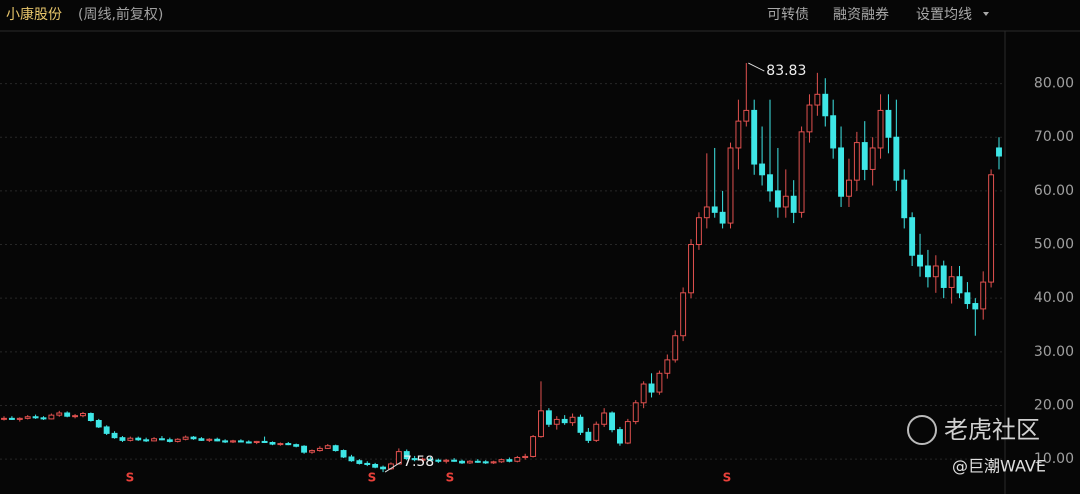 The width and height of the screenshot is (1080, 494). What do you see at coordinates (34, 14) in the screenshot?
I see `stock-name: 小康股份` at bounding box center [34, 14].